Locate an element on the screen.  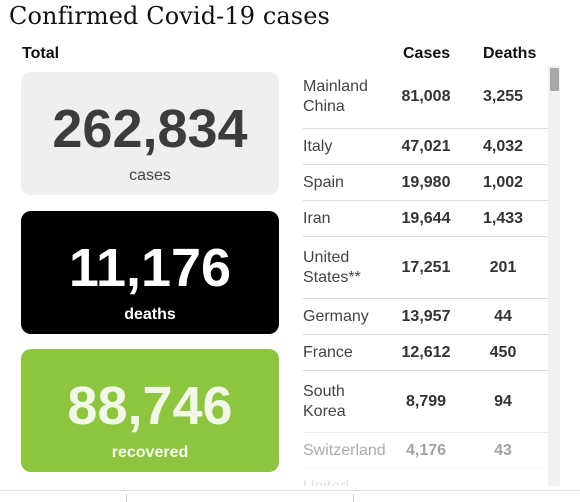
deaths-card-label: deaths is located at coordinates (150, 314).